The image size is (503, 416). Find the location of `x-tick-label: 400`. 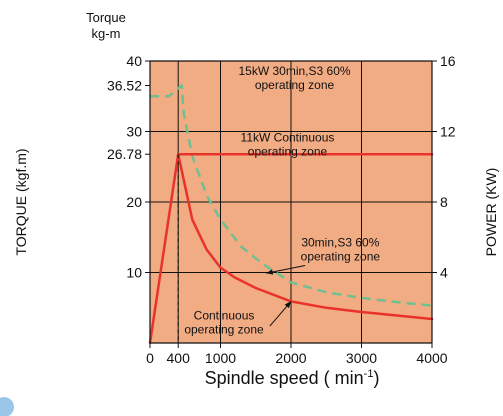

x-tick-label: 400 is located at coordinates (179, 358).